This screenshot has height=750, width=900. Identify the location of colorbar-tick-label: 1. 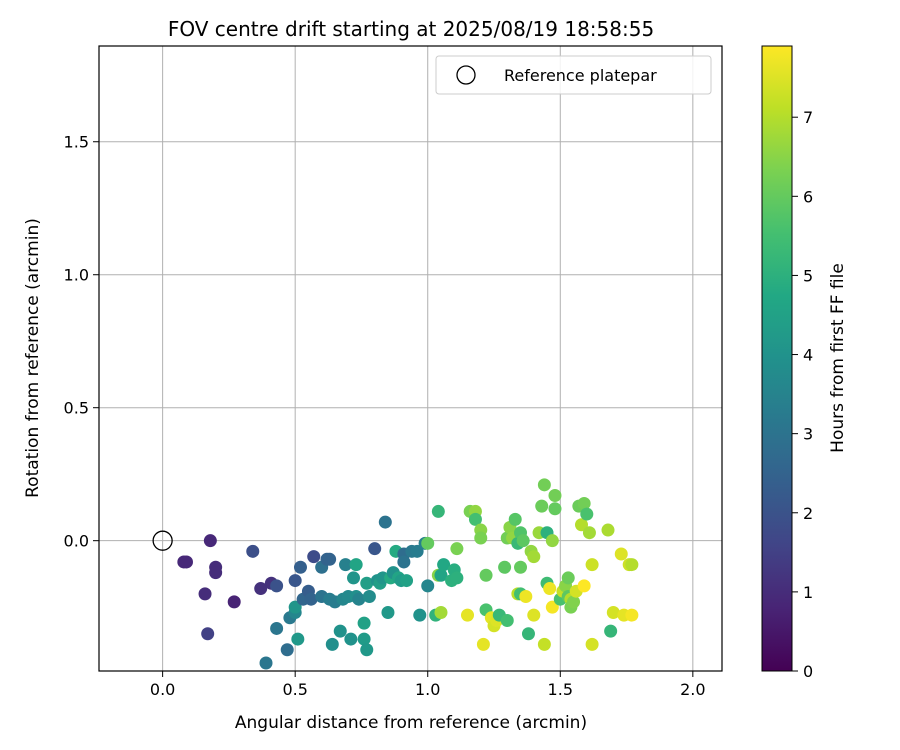
(808, 592).